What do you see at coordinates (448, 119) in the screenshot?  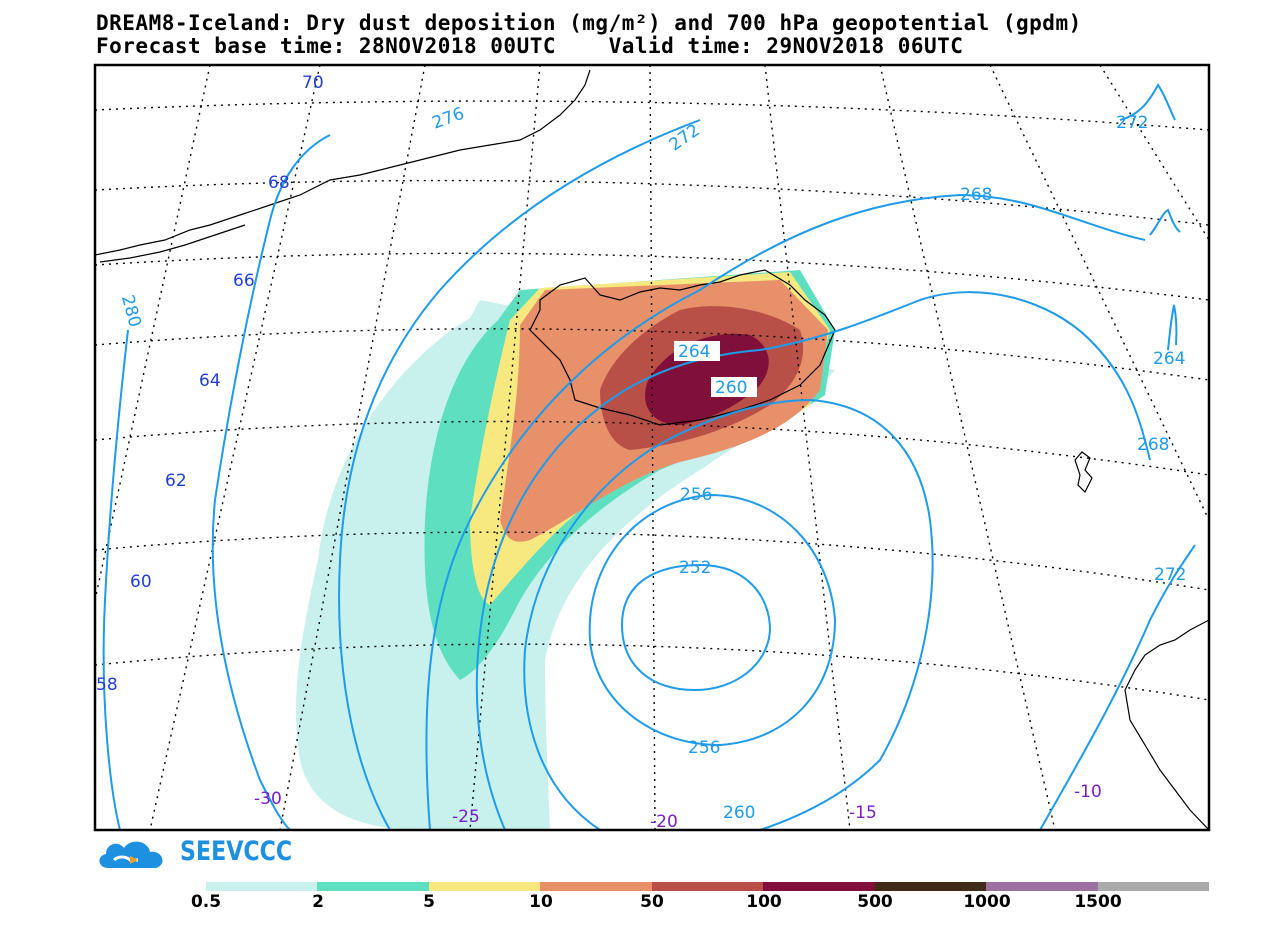 I see `contour-label: 276` at bounding box center [448, 119].